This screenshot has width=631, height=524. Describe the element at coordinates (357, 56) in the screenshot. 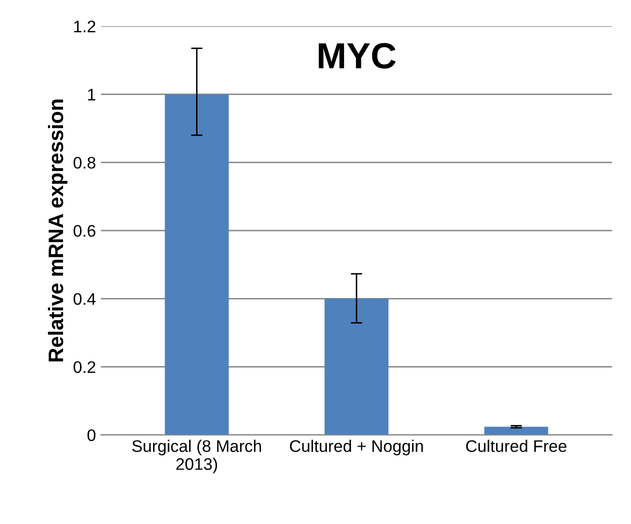

I see `chart-title: MYC` at that location.